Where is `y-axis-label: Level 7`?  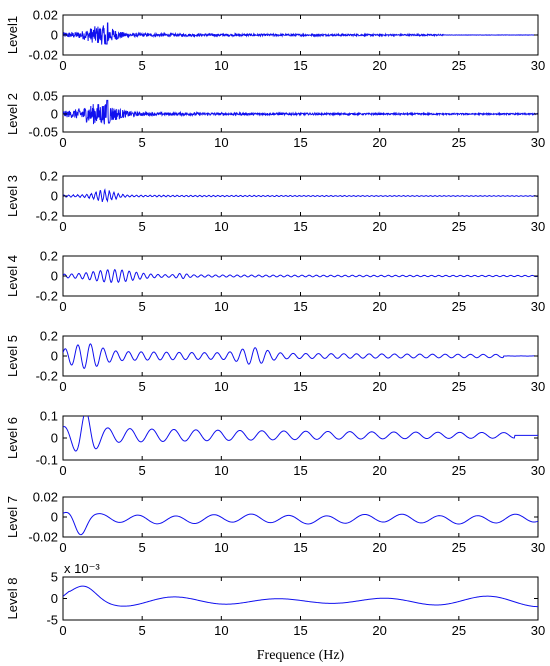
y-axis-label: Level 7 is located at coordinates (12, 517).